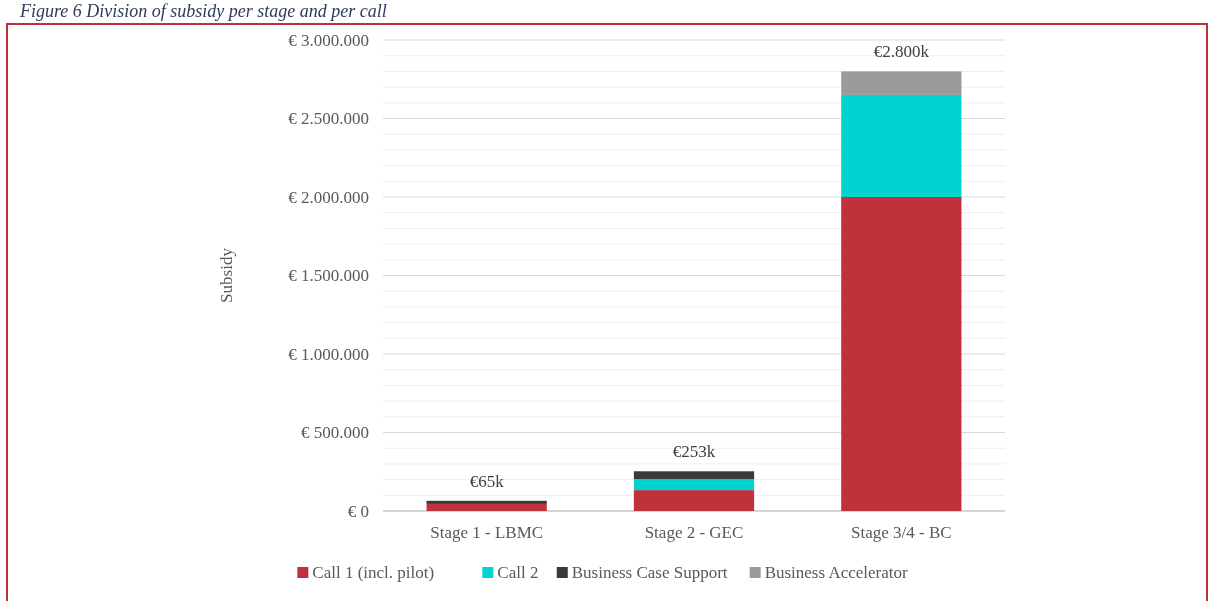 The image size is (1212, 601). I want to click on text: Figure 6 Division of subsidy per stage and per call, so click(203, 11).